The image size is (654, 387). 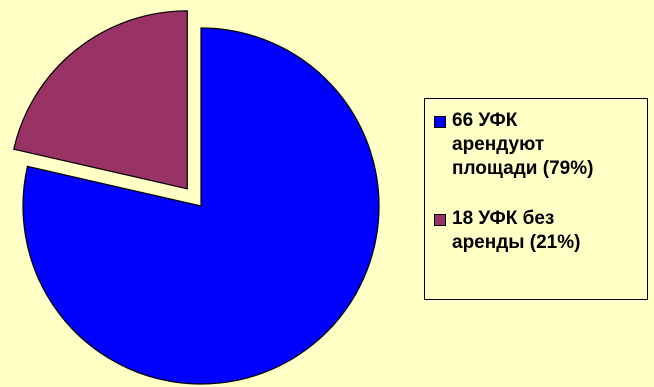 I want to click on legend-swatch-no-rent, so click(x=440, y=220).